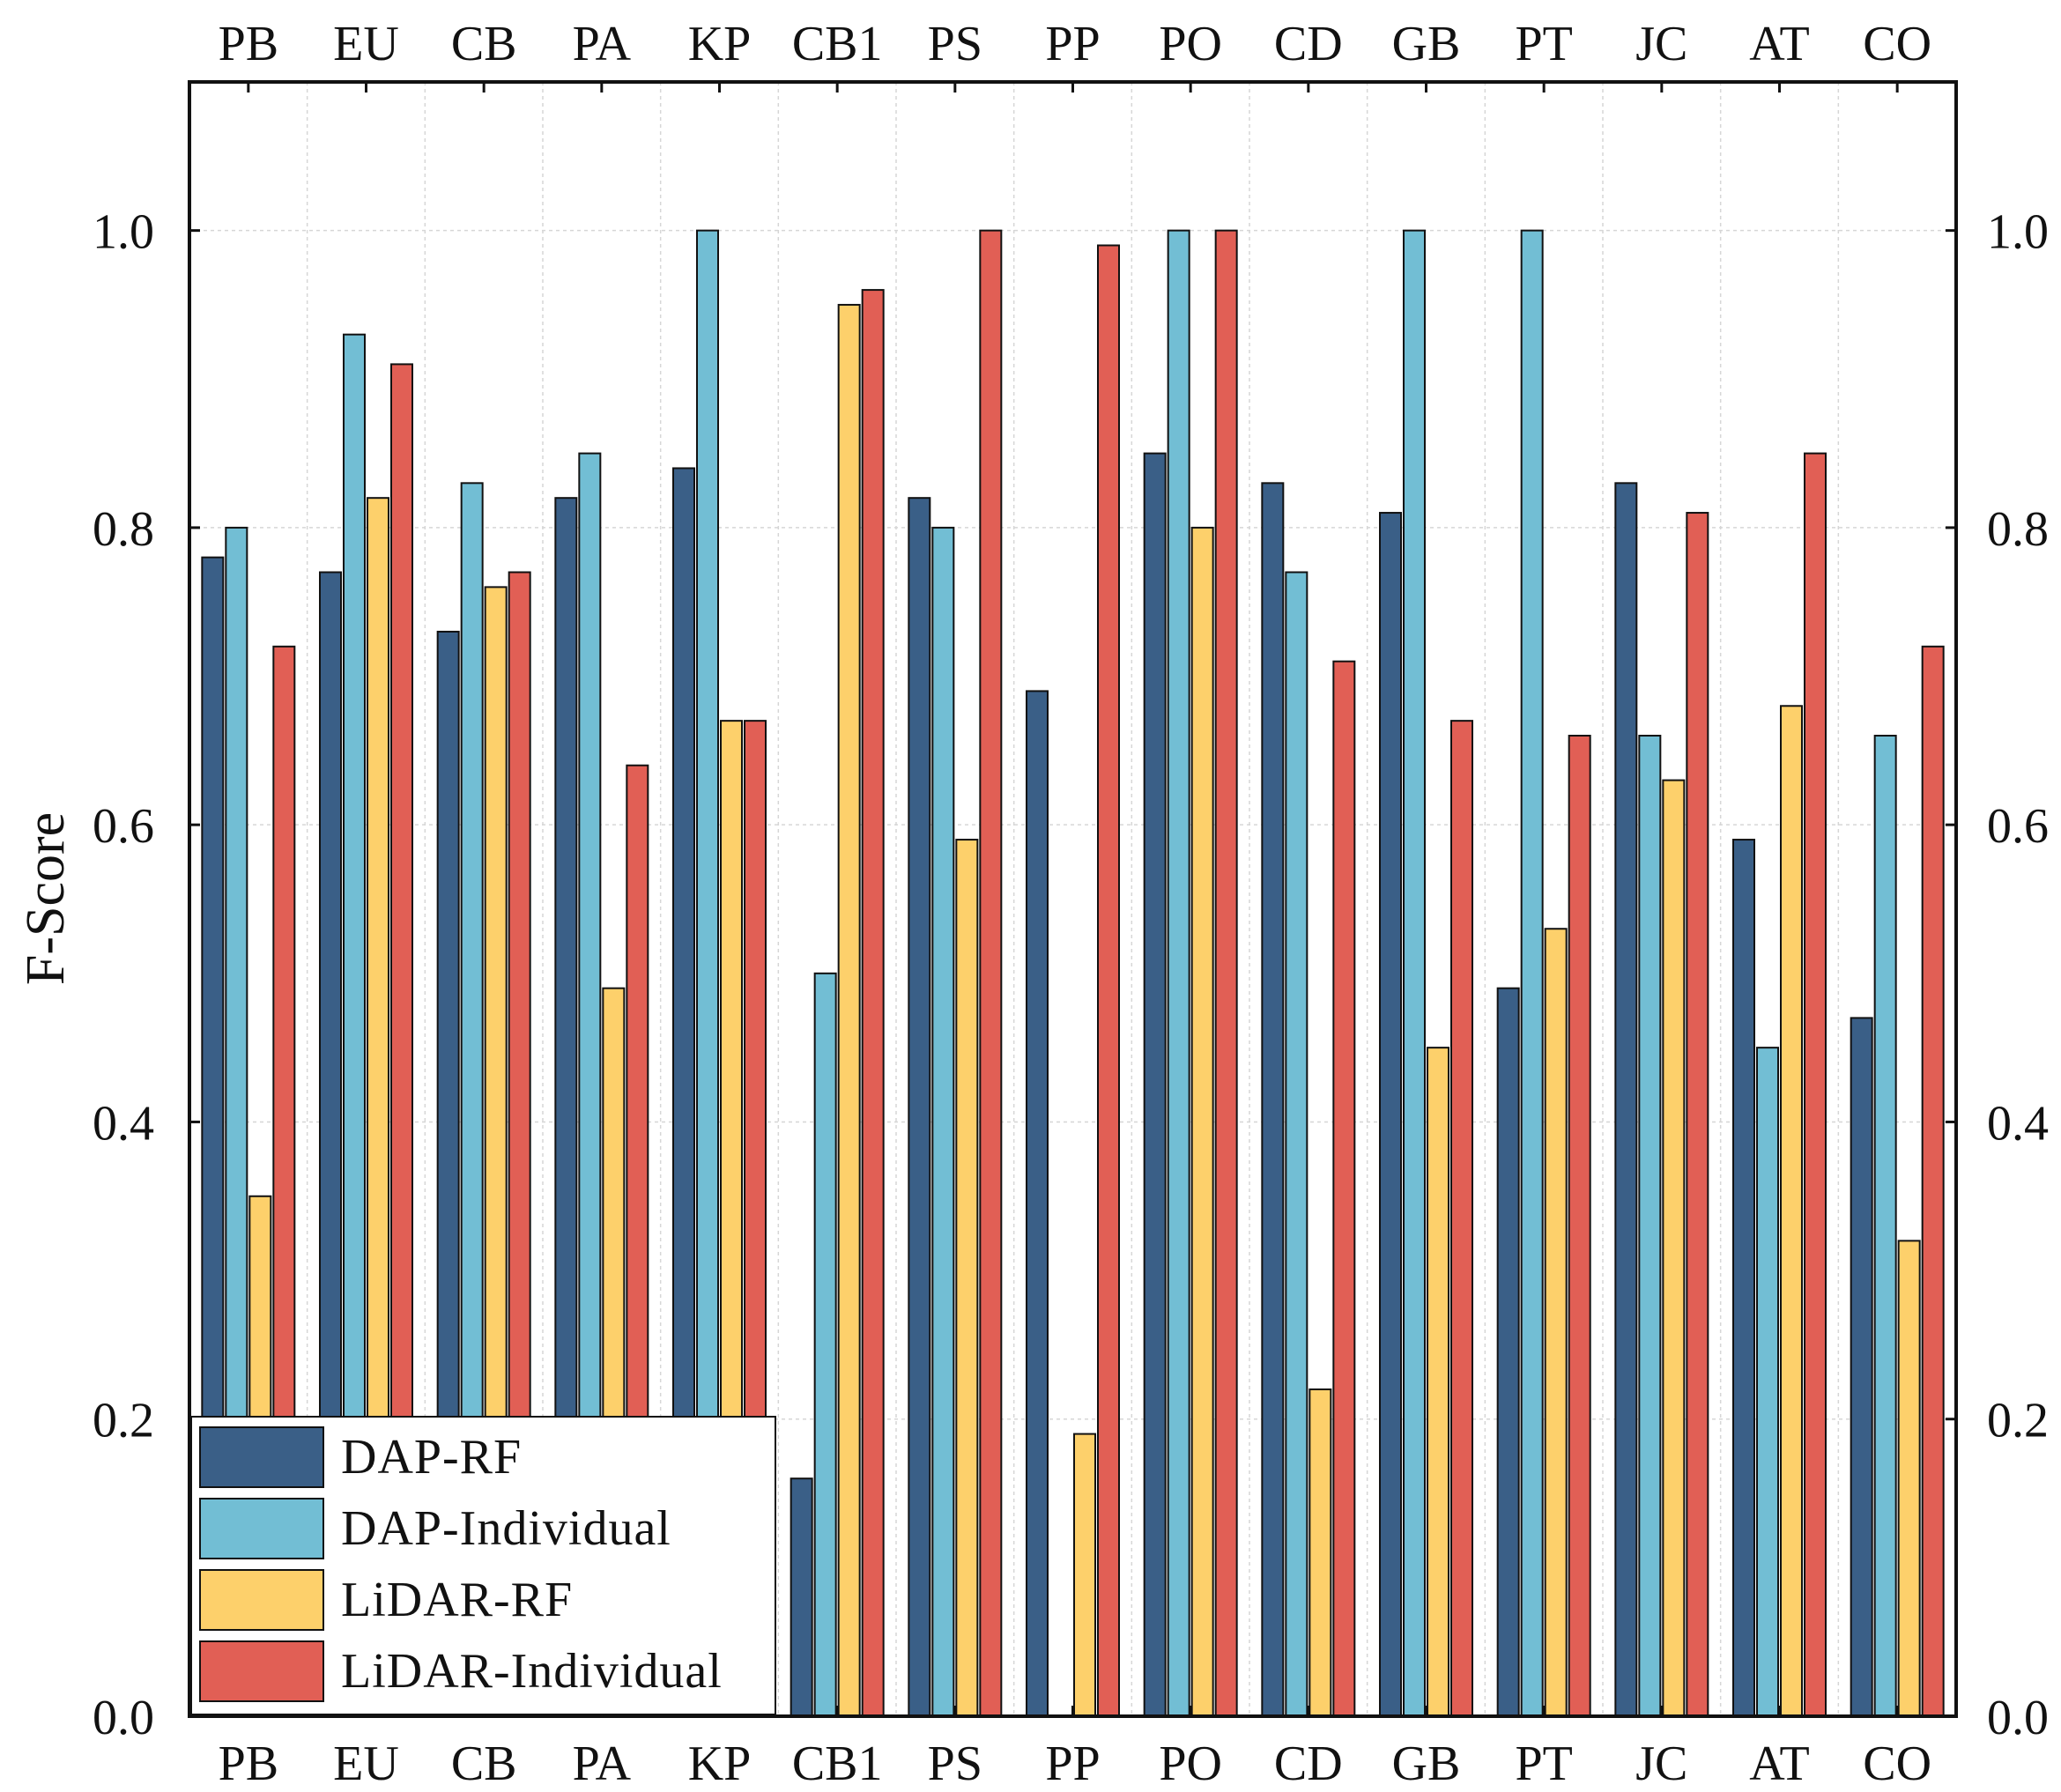 This screenshot has height=1792, width=2061. I want to click on legend-swatch-lidar-individual, so click(261, 1671).